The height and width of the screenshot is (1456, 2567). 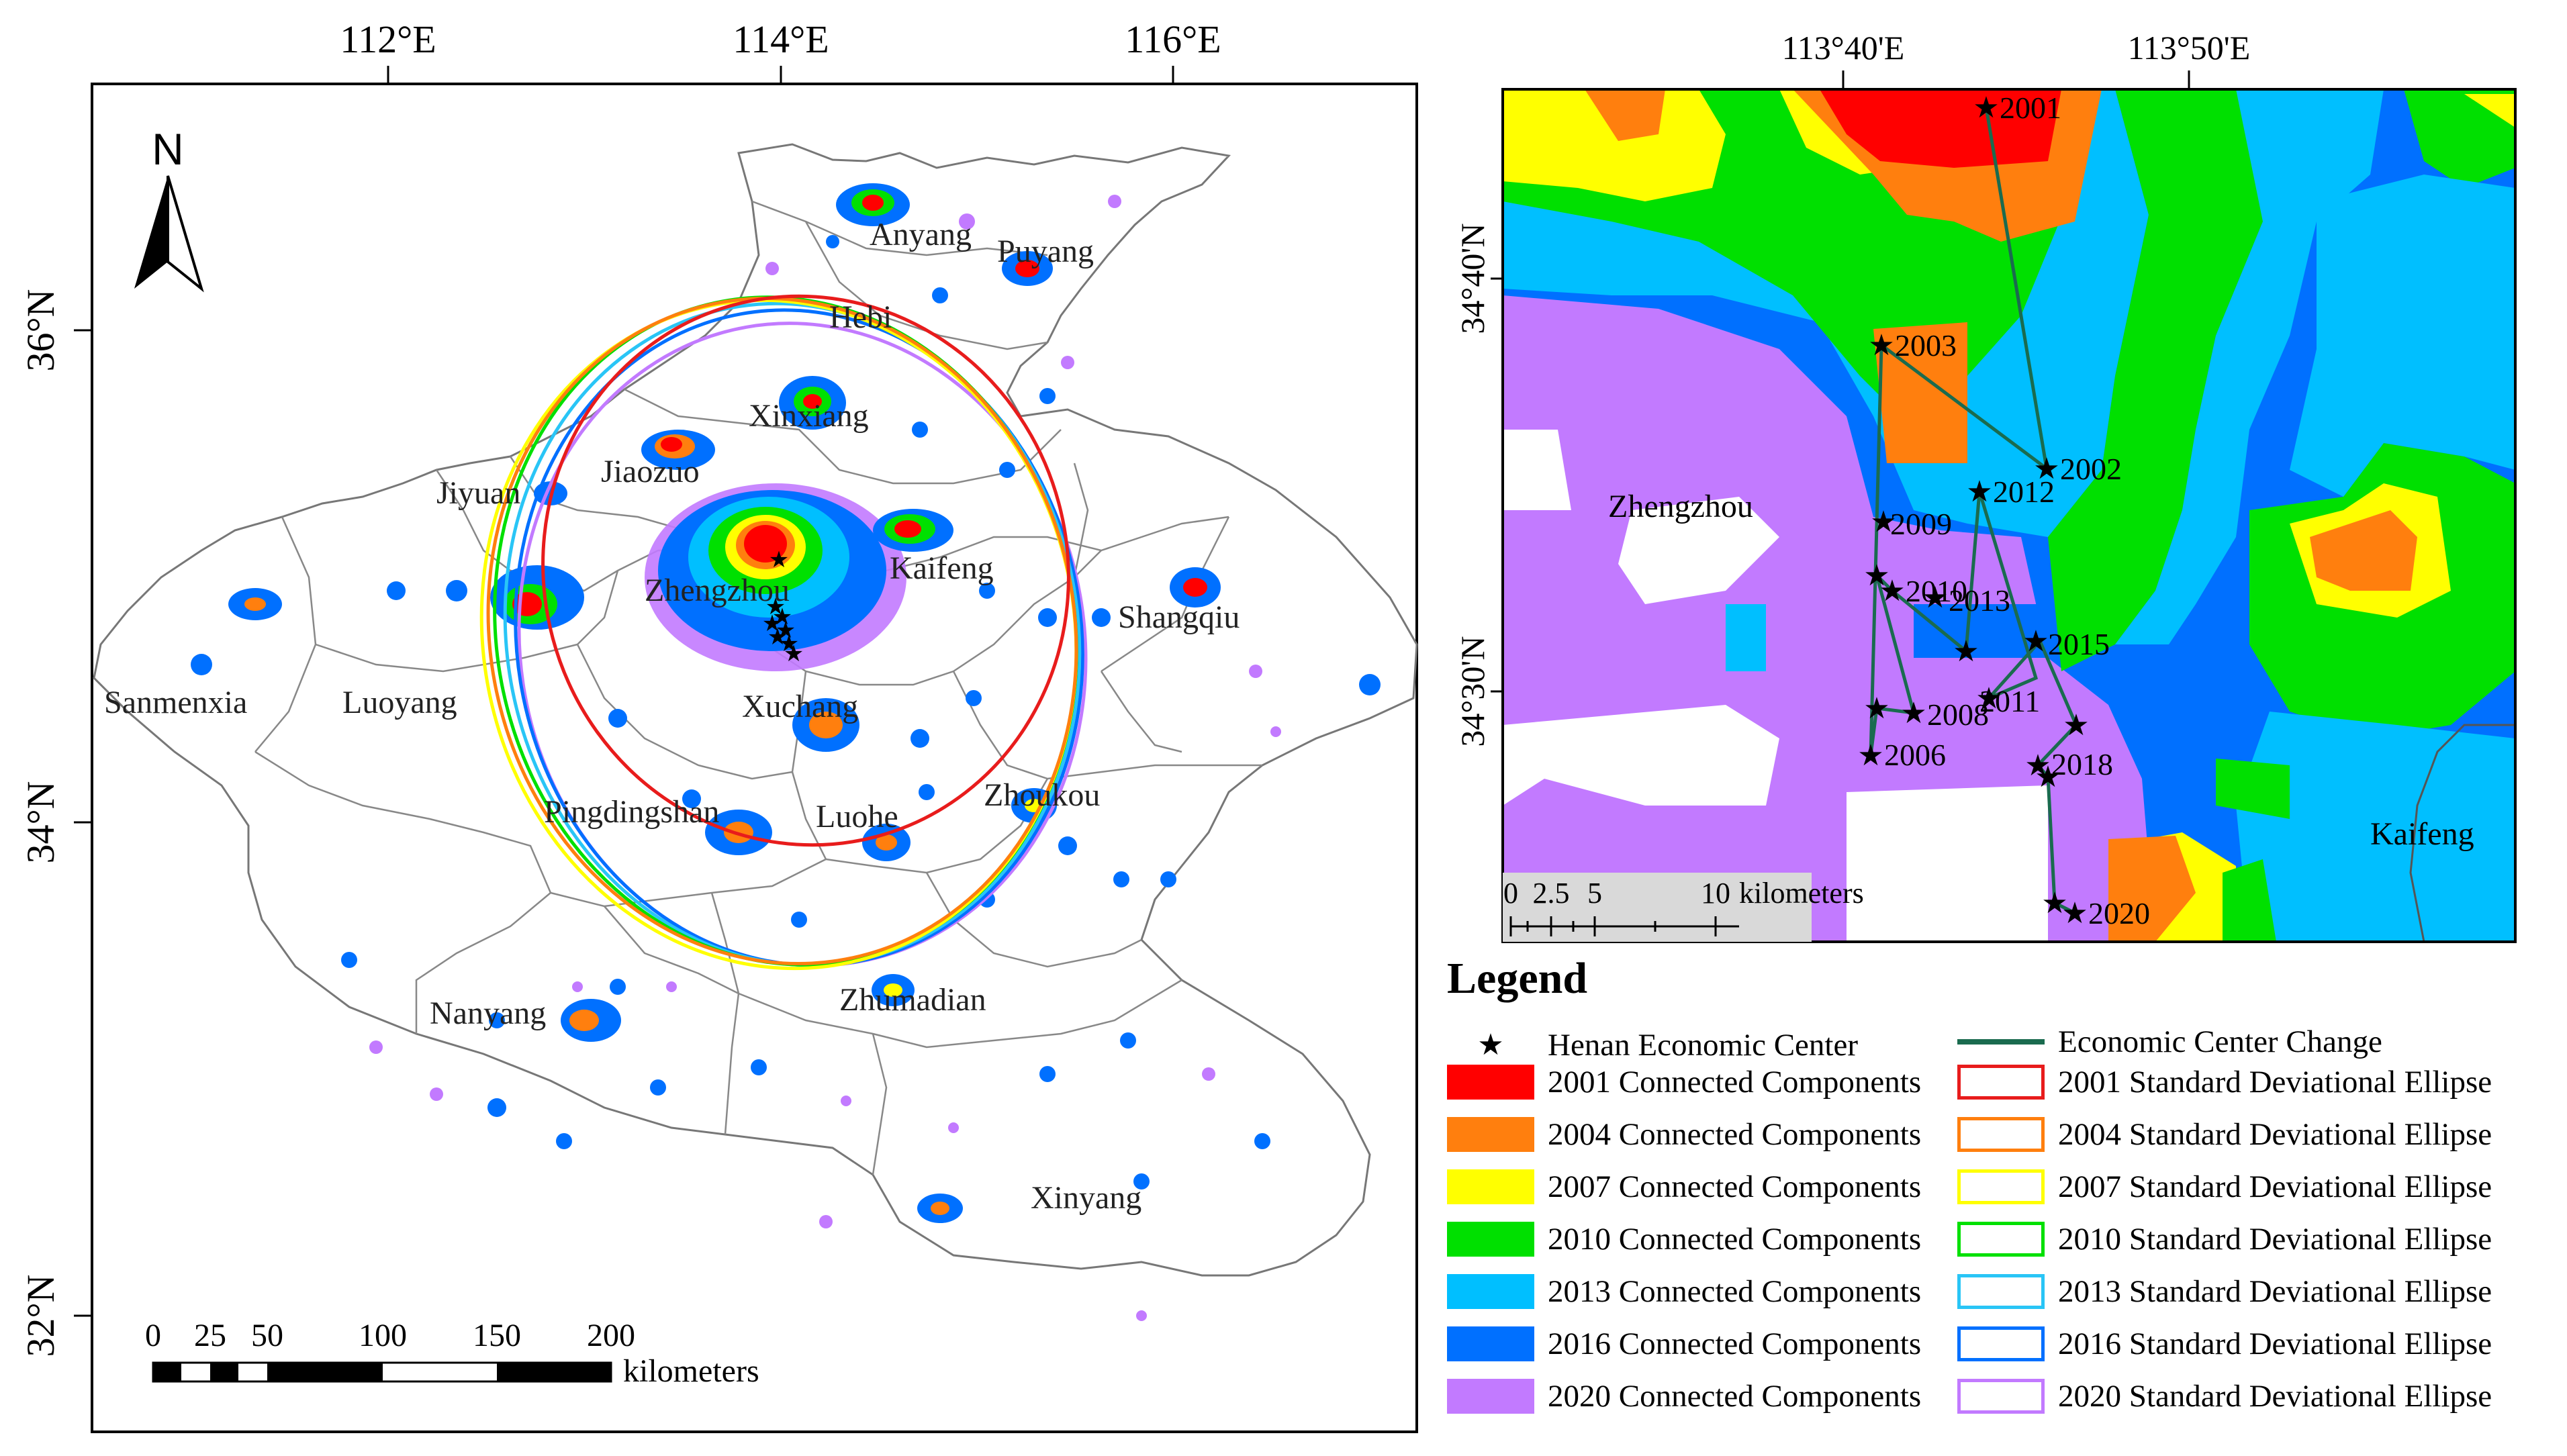 I want to click on svg-text: 25, so click(x=210, y=1335).